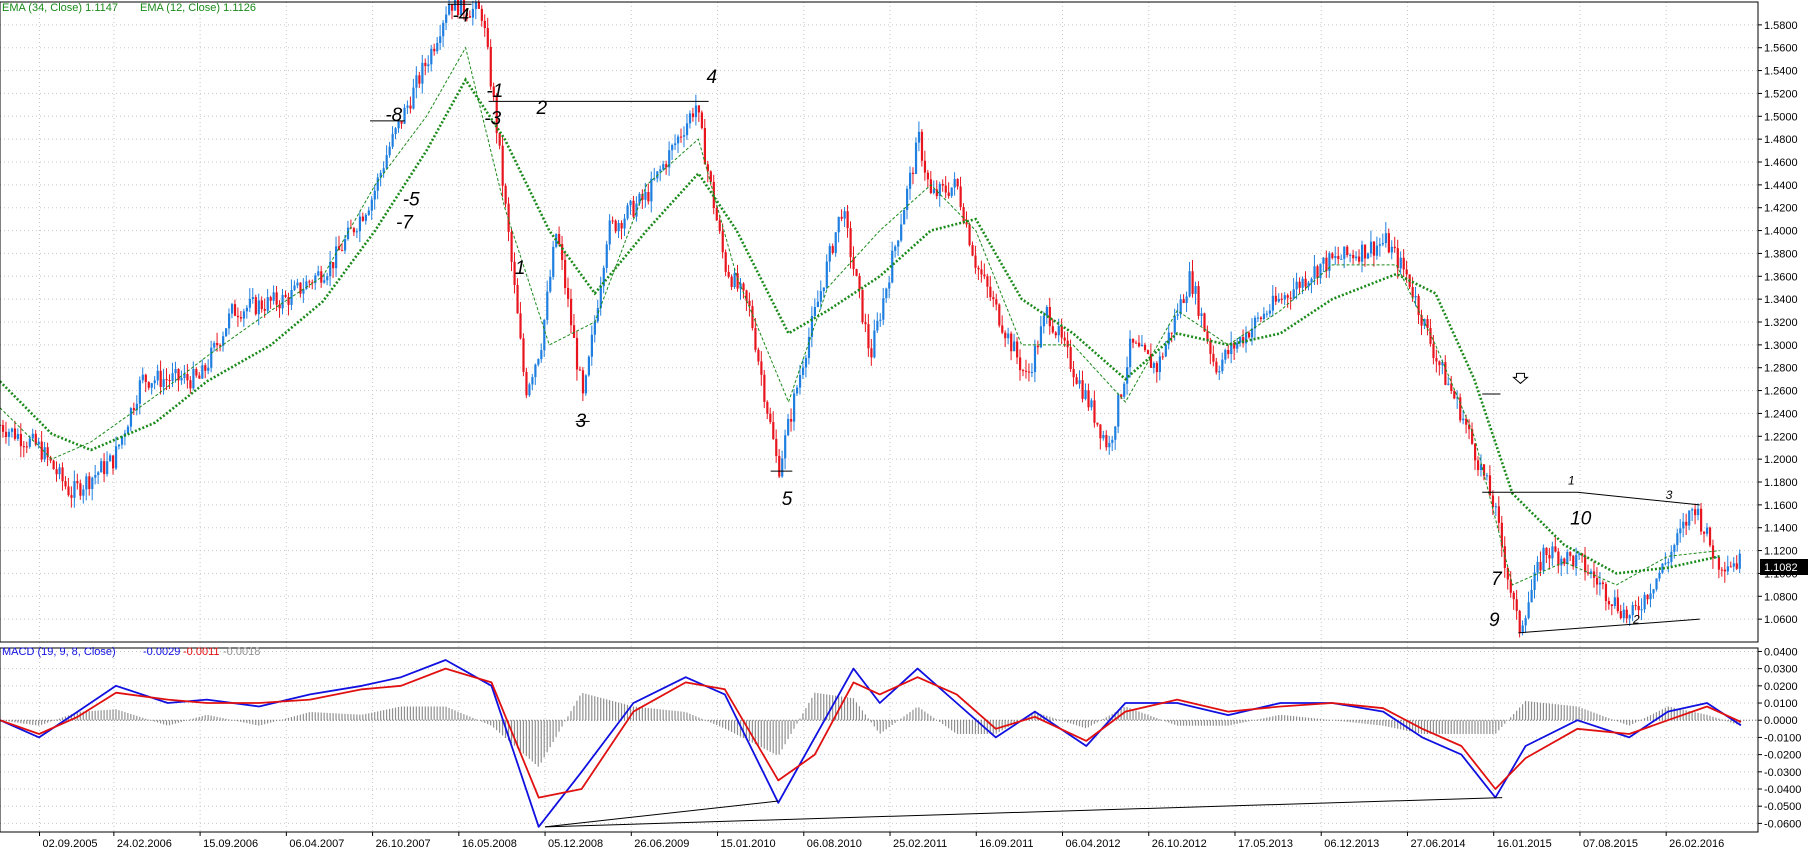  What do you see at coordinates (1437, 844) in the screenshot?
I see `x-tick-label: 27.06.2014` at bounding box center [1437, 844].